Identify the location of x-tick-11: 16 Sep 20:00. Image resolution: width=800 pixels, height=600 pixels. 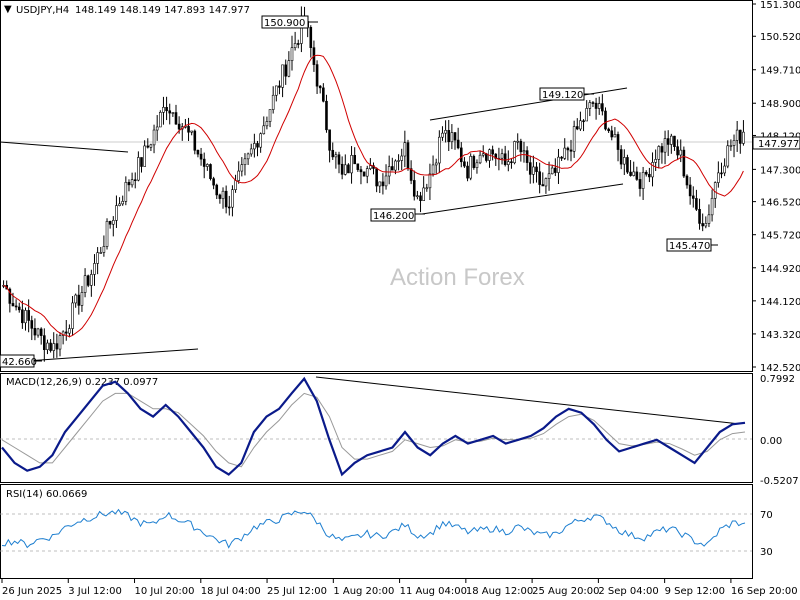
(764, 591).